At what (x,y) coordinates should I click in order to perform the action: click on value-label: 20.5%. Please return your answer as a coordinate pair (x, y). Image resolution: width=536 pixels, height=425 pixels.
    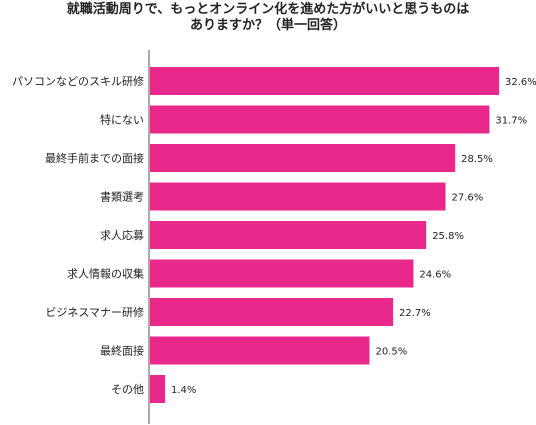
    Looking at the image, I should click on (391, 352).